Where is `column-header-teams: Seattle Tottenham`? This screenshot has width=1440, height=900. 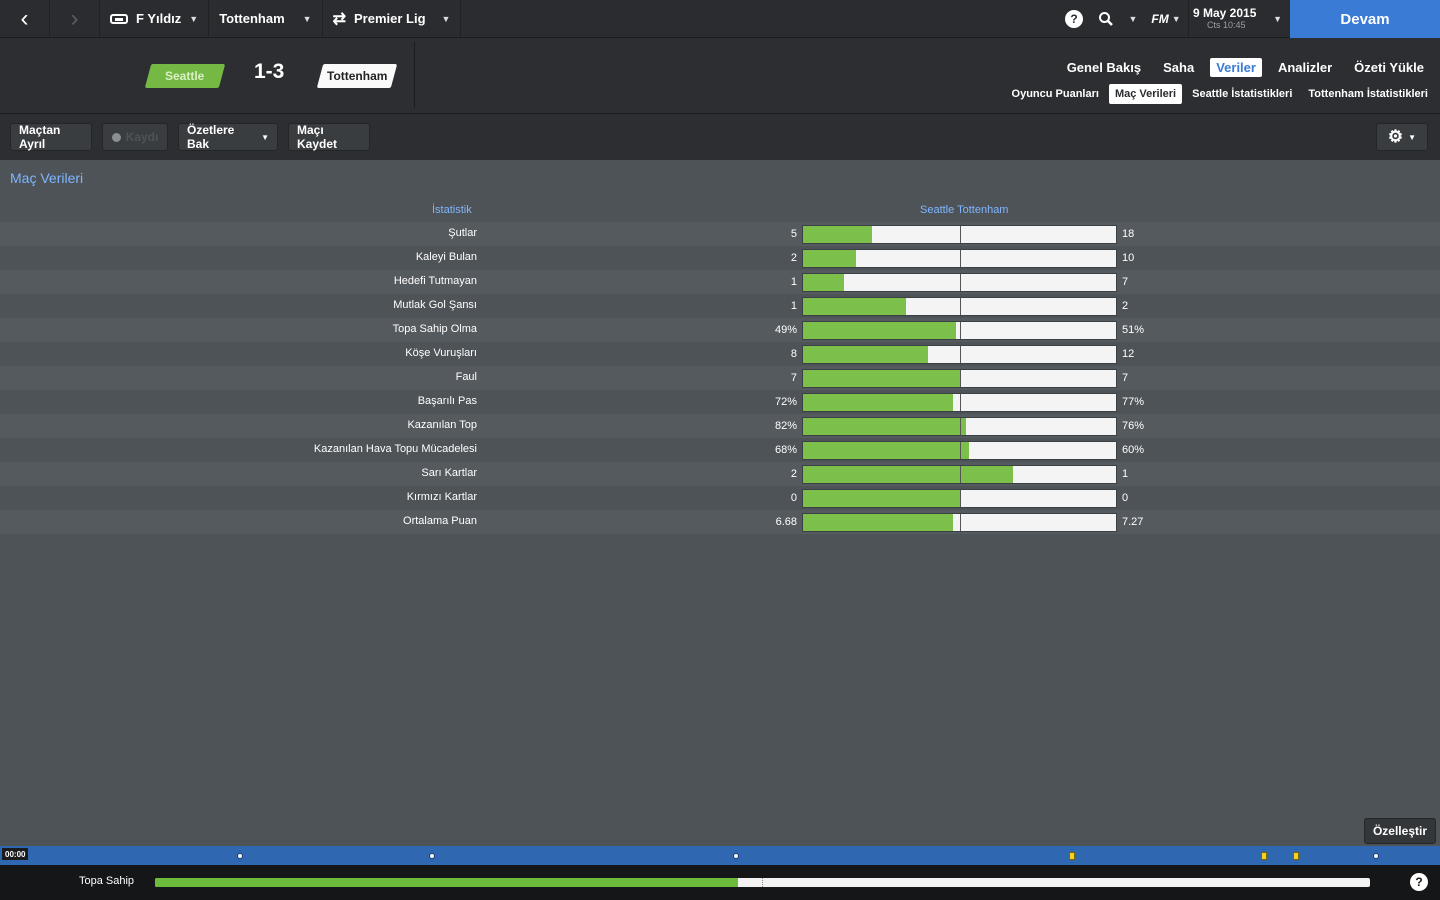
column-header-teams: Seattle Tottenham is located at coordinates (964, 210).